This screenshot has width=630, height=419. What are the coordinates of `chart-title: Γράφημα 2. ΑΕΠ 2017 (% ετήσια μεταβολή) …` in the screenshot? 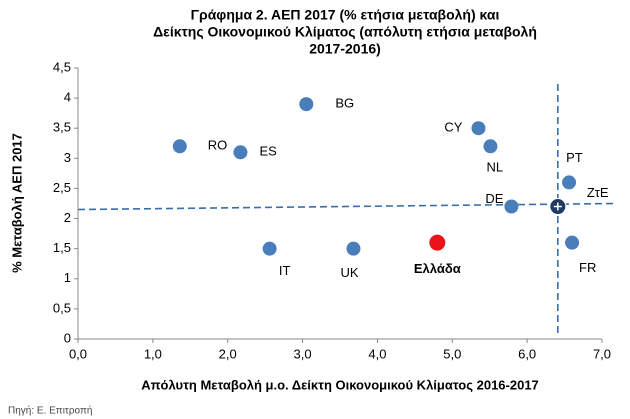 It's located at (345, 15).